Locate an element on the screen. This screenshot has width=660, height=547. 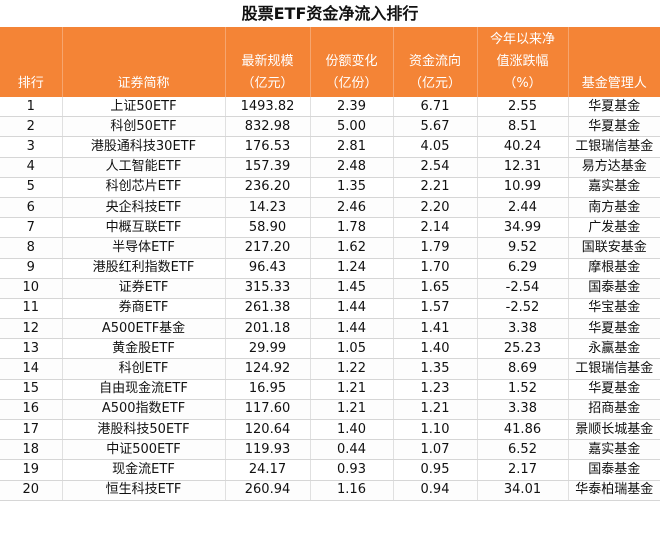
cell-manager: 广发基金 is located at coordinates (613, 228).